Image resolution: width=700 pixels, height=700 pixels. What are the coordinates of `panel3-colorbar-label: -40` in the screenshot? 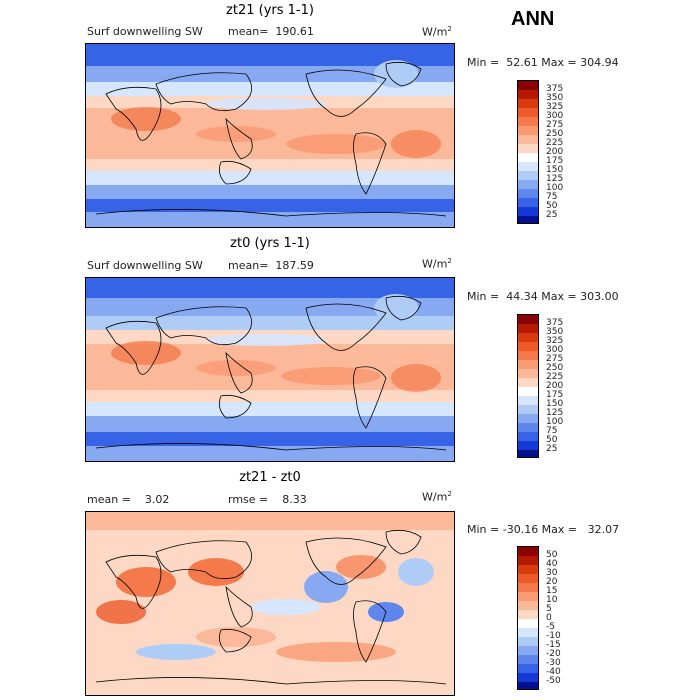 It's located at (553, 672).